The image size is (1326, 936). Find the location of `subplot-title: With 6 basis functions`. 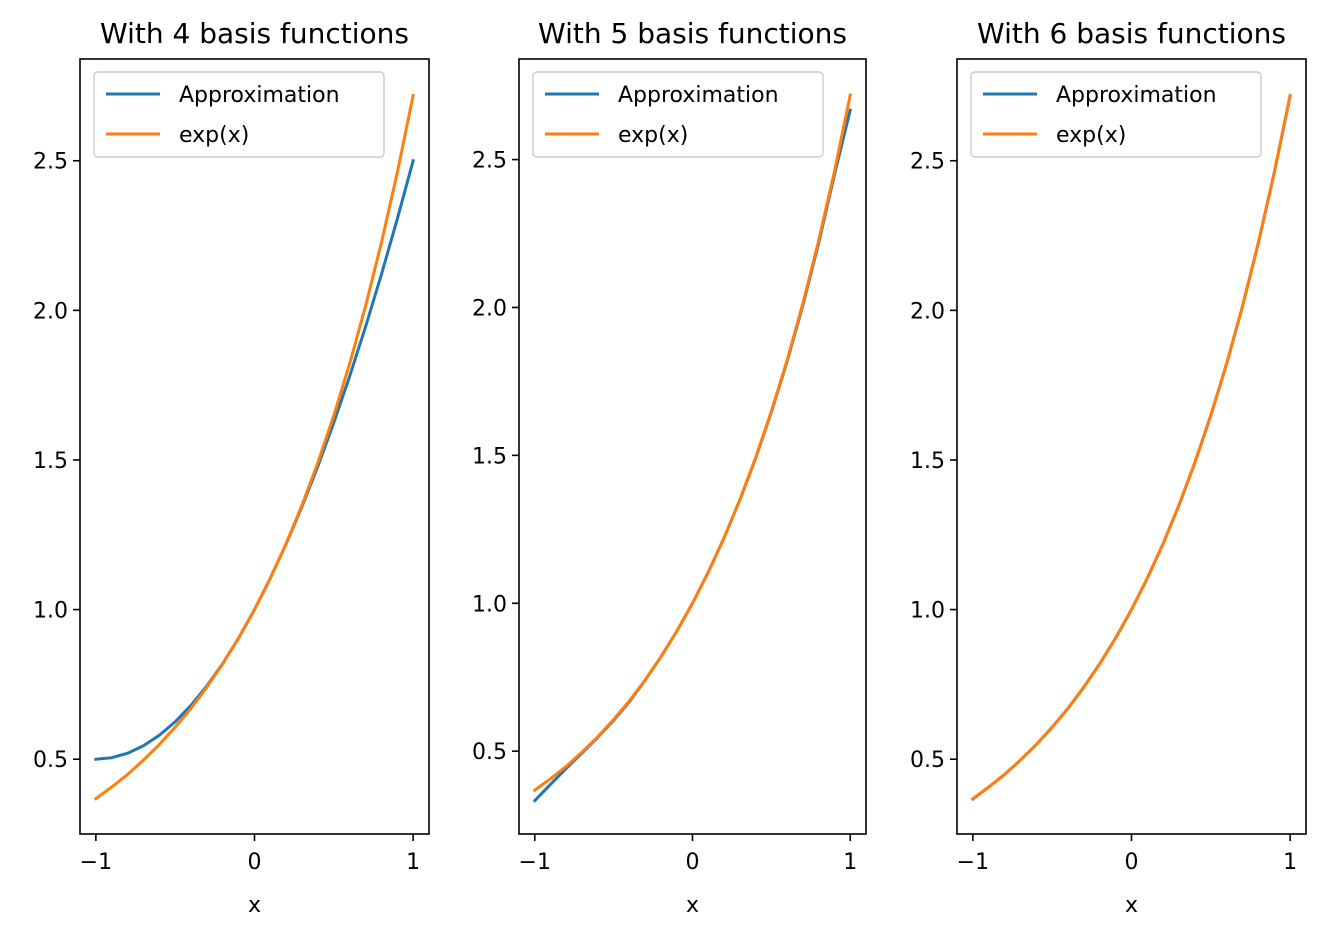

subplot-title: With 6 basis functions is located at coordinates (1131, 33).